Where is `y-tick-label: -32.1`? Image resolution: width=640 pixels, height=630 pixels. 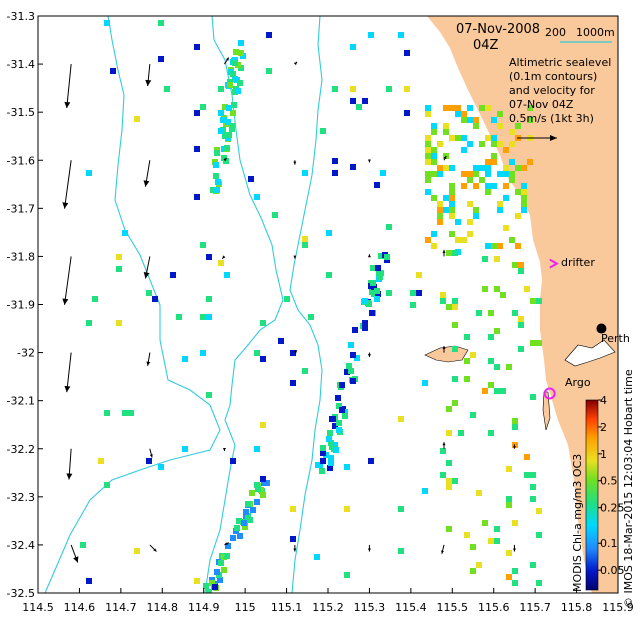
y-tick-label: -32.1 is located at coordinates (21, 401).